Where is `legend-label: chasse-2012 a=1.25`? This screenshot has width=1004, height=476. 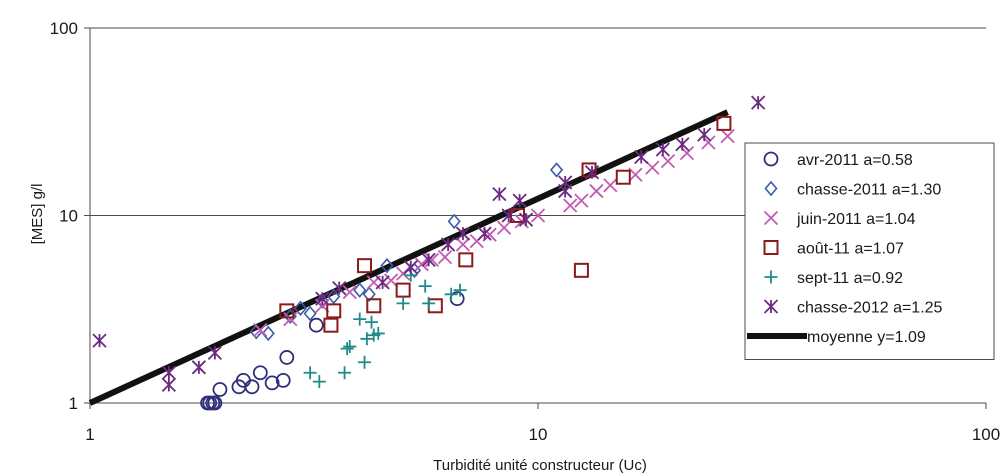 legend-label: chasse-2012 a=1.25 is located at coordinates (870, 308).